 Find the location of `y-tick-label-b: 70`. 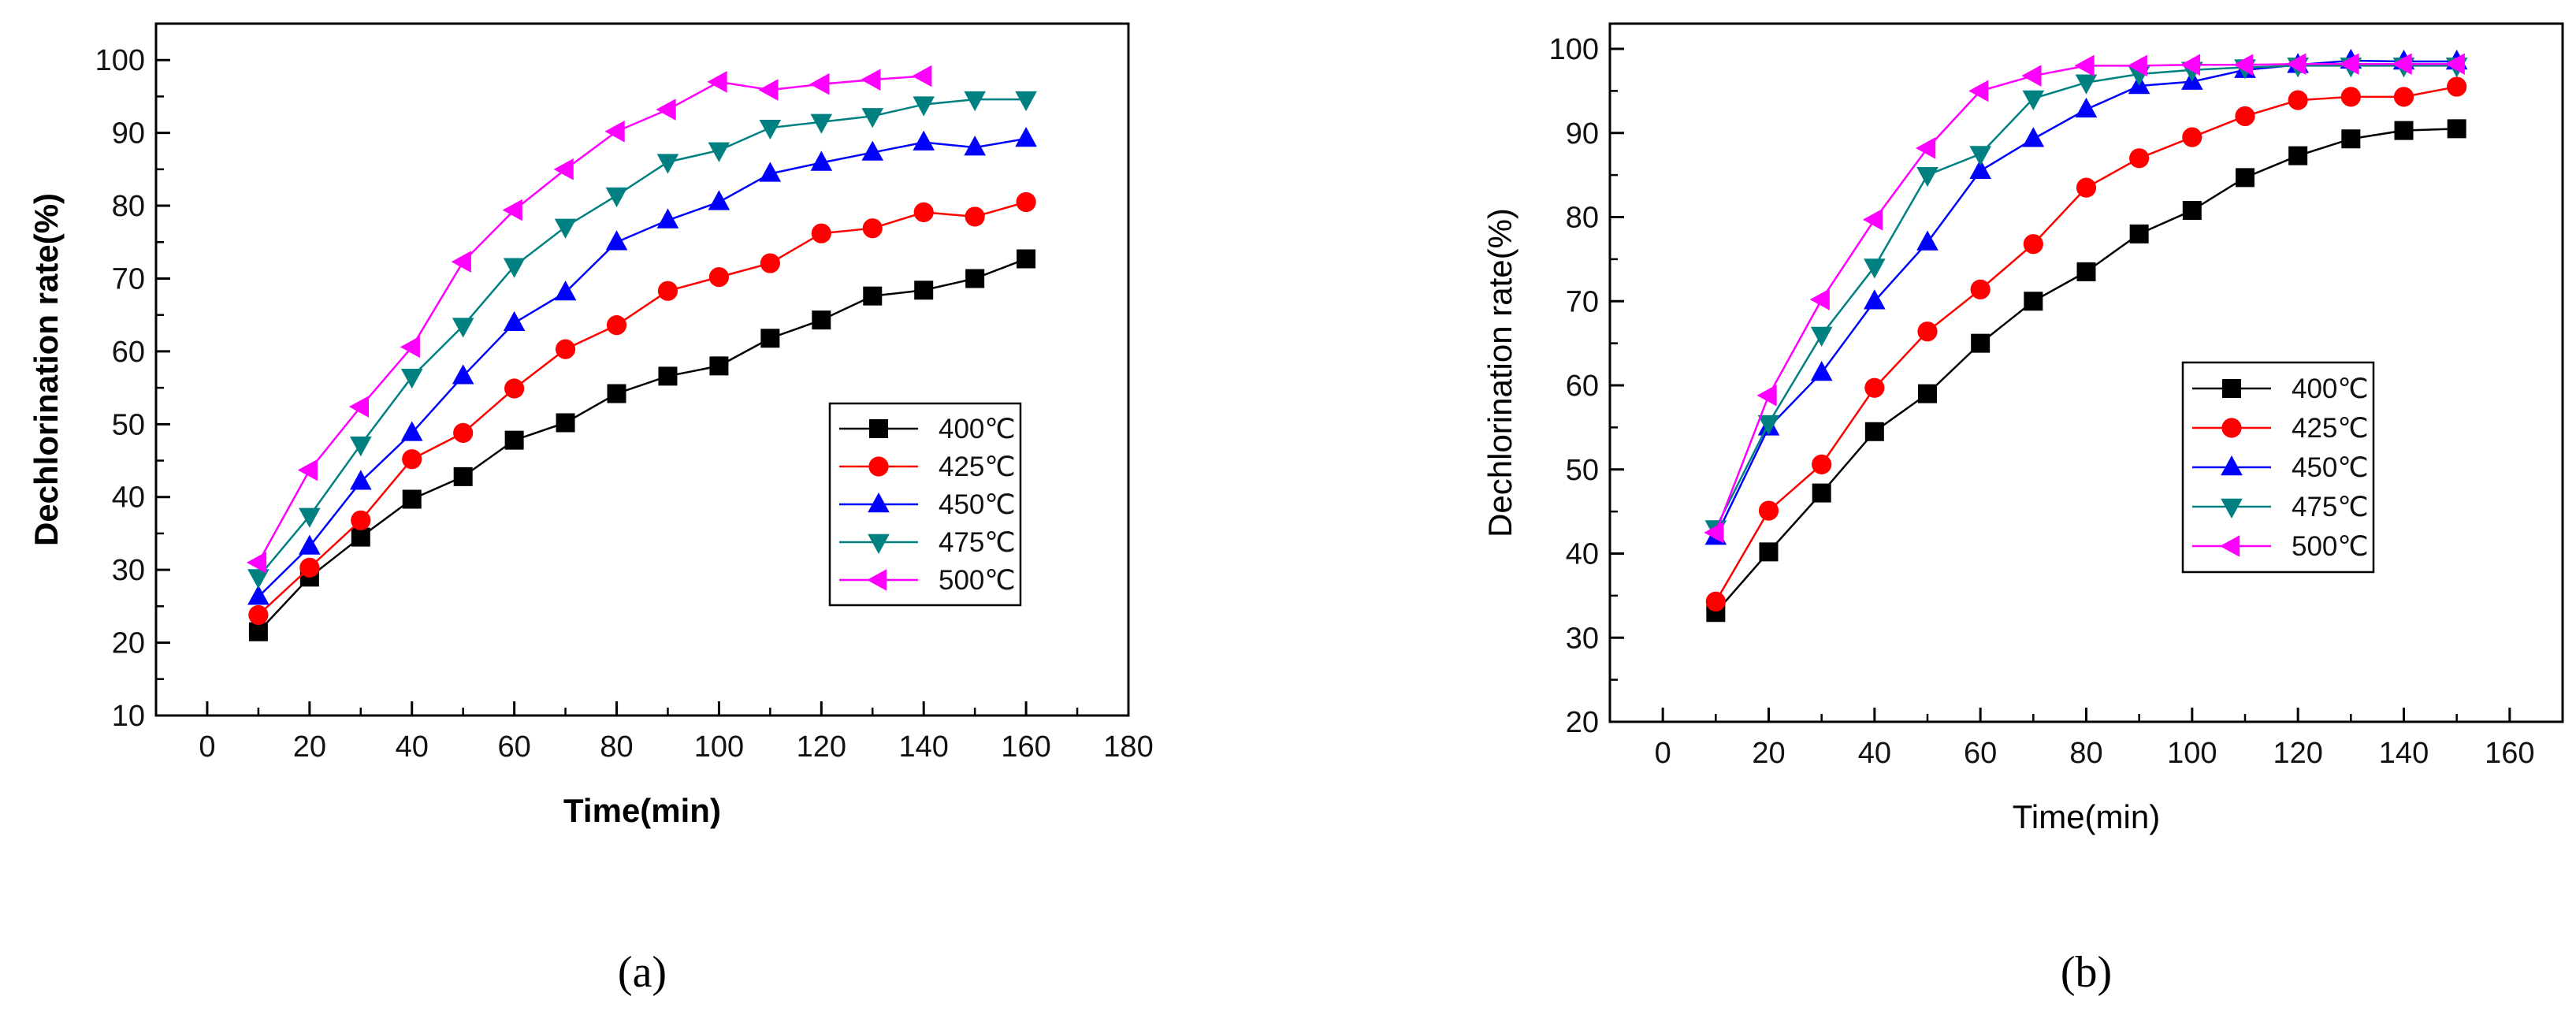

y-tick-label-b: 70 is located at coordinates (1582, 301).